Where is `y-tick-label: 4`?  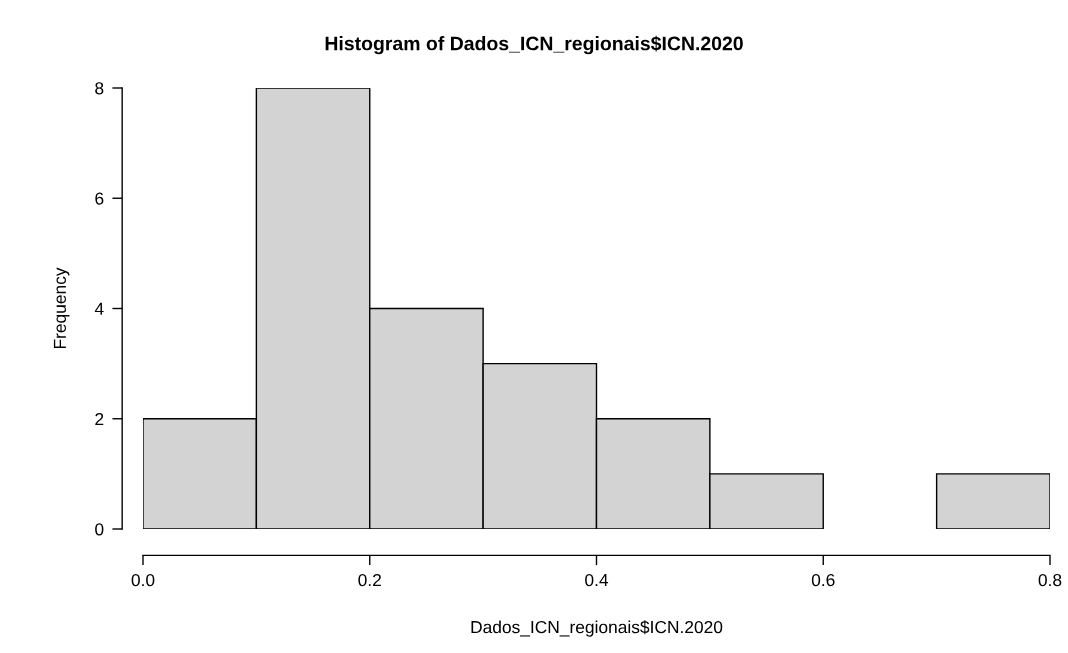 y-tick-label: 4 is located at coordinates (99, 308).